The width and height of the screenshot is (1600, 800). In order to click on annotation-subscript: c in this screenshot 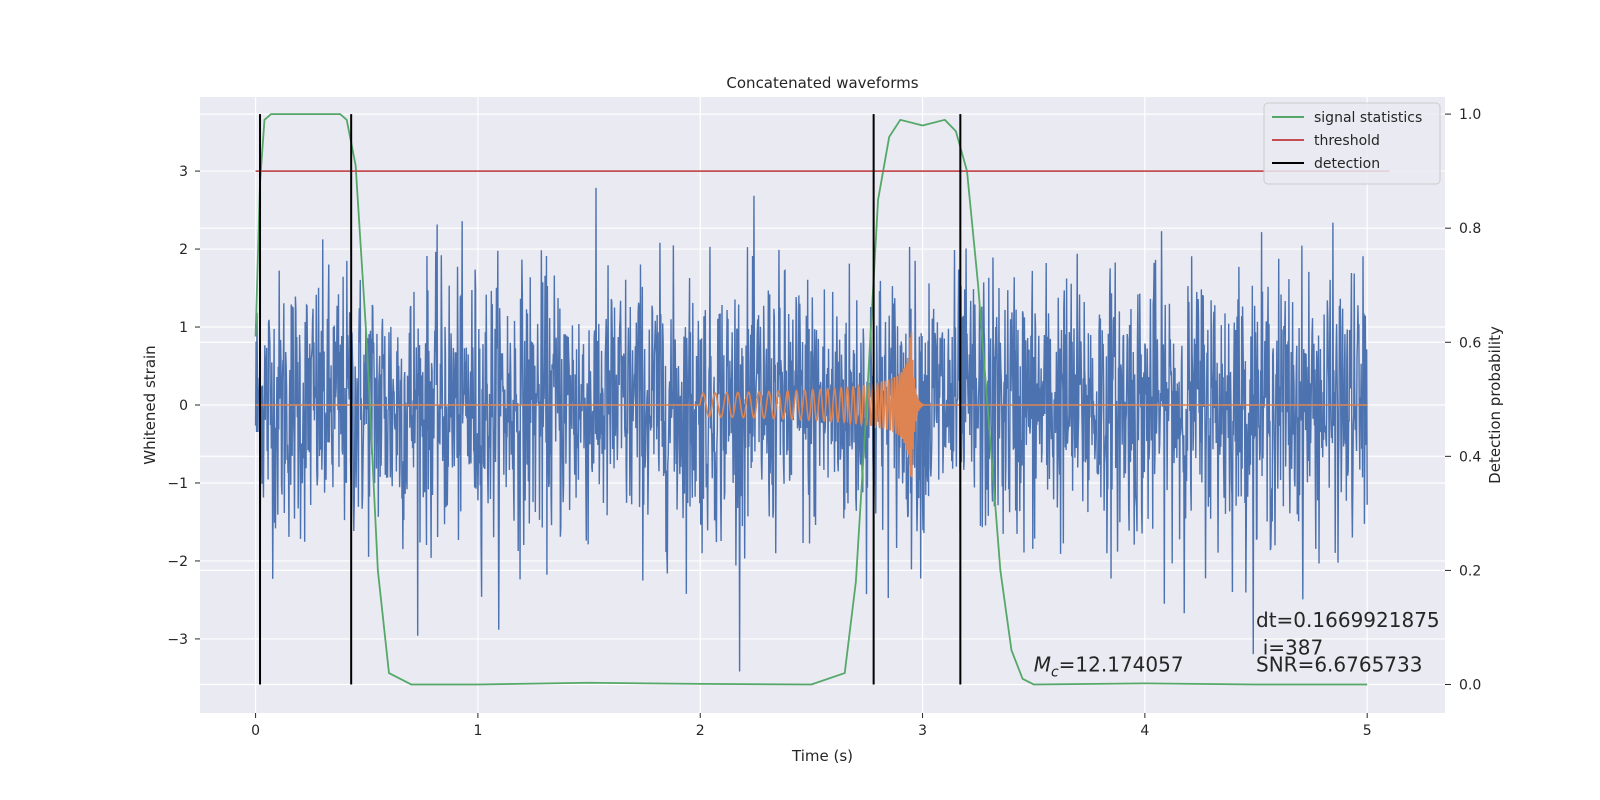, I will do `click(1055, 673)`.